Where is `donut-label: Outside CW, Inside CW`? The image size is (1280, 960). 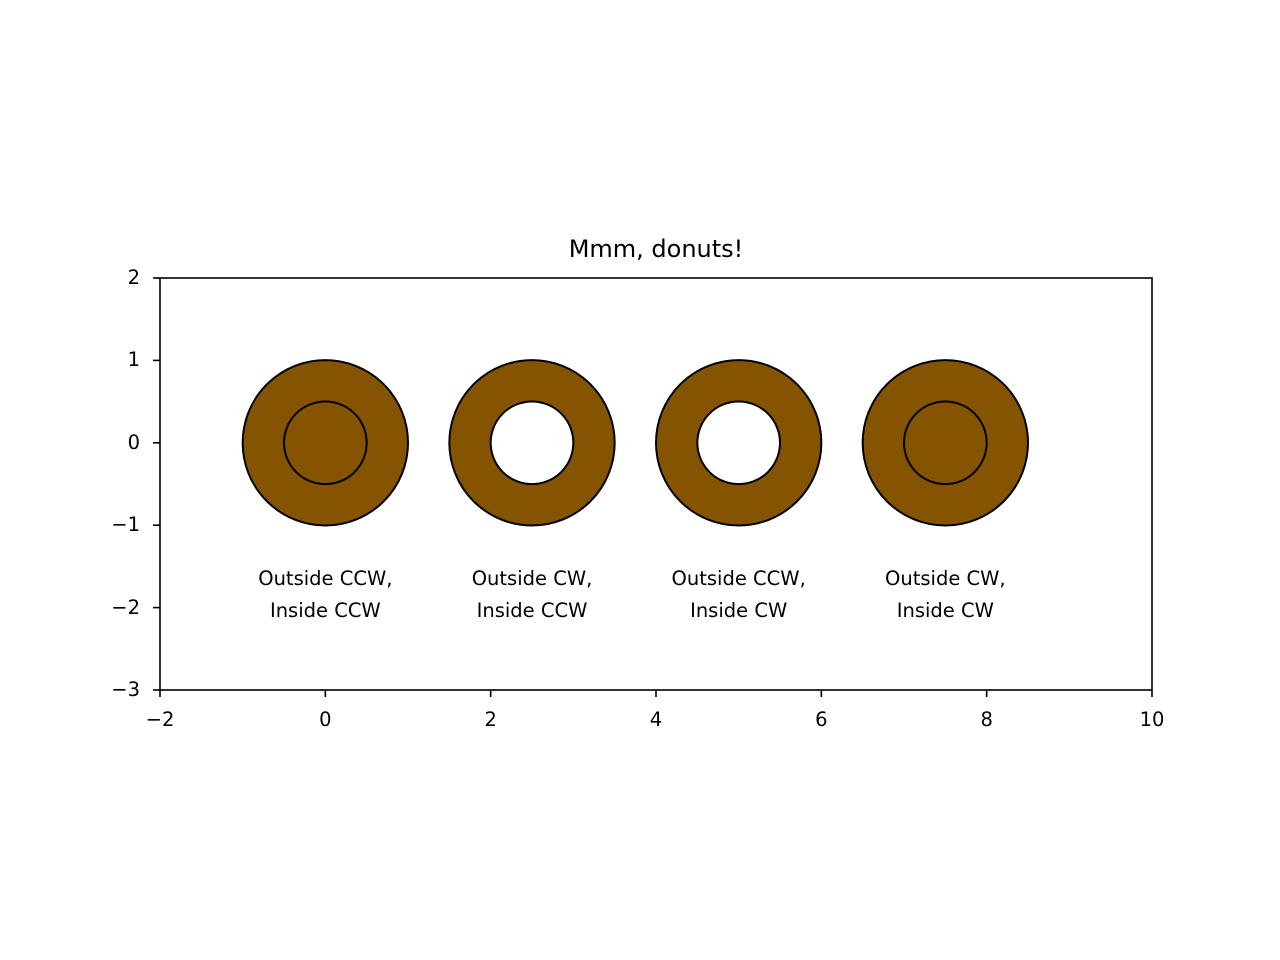 donut-label: Outside CW, Inside CW is located at coordinates (945, 595).